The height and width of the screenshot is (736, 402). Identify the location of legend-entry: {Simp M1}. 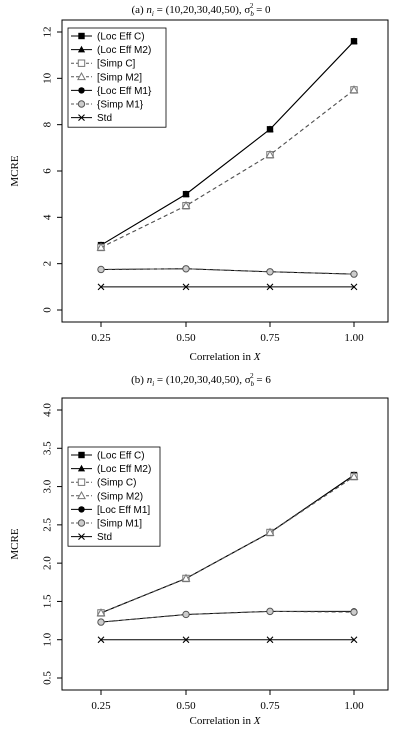
(120, 105).